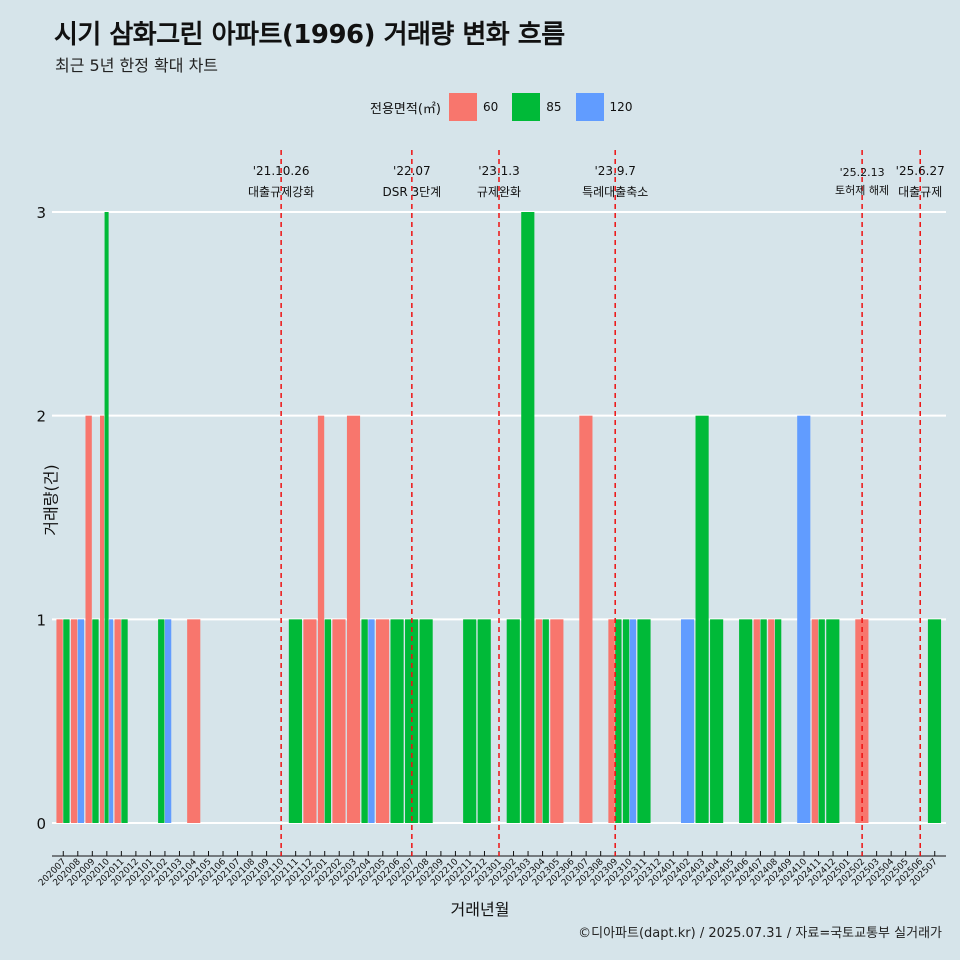 The width and height of the screenshot is (960, 960). Describe the element at coordinates (621, 107) in the screenshot. I see `legend-label-120: 120` at that location.